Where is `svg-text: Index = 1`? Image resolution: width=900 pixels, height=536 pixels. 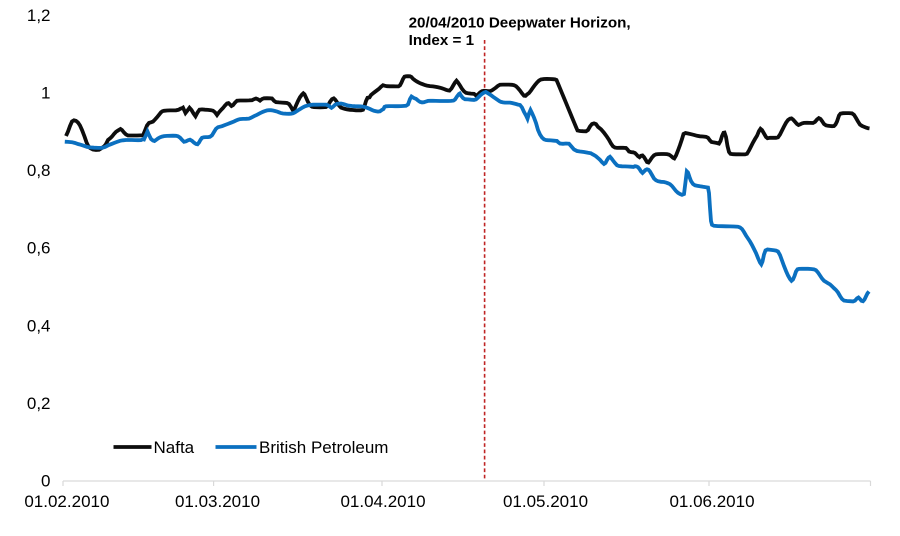
svg-text: Index = 1 is located at coordinates (442, 40).